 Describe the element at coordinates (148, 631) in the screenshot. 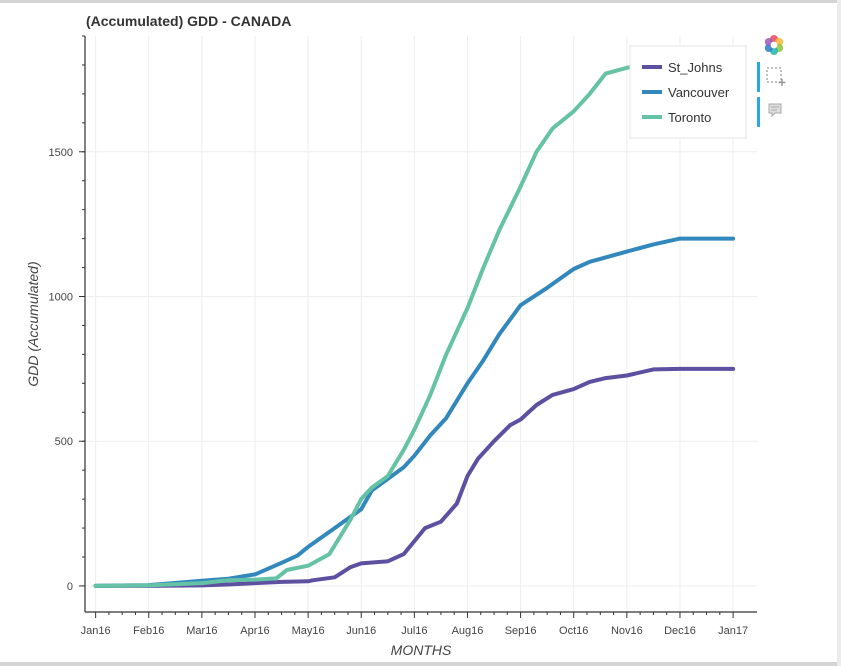

I see `x-tick-label: Feb16` at that location.